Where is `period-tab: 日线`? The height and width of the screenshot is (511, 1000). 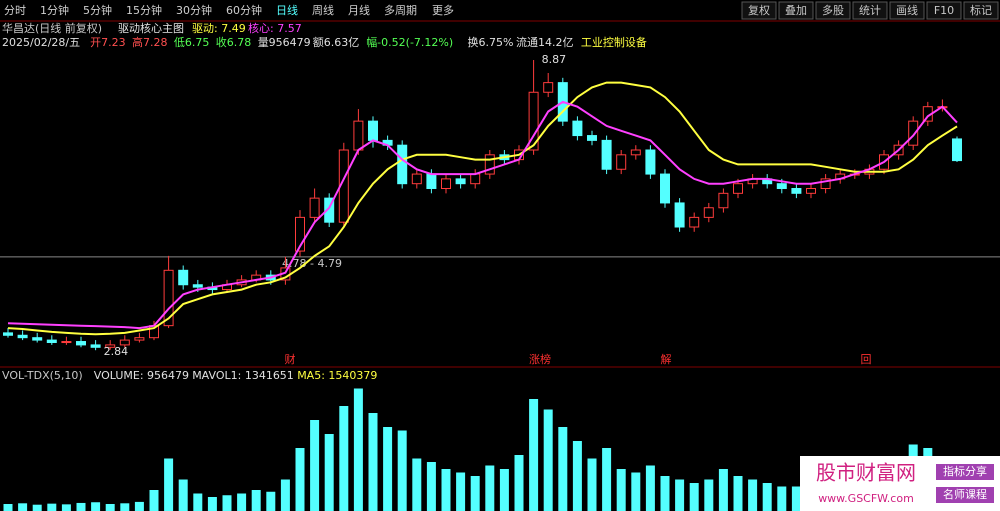 period-tab: 日线 is located at coordinates (287, 10).